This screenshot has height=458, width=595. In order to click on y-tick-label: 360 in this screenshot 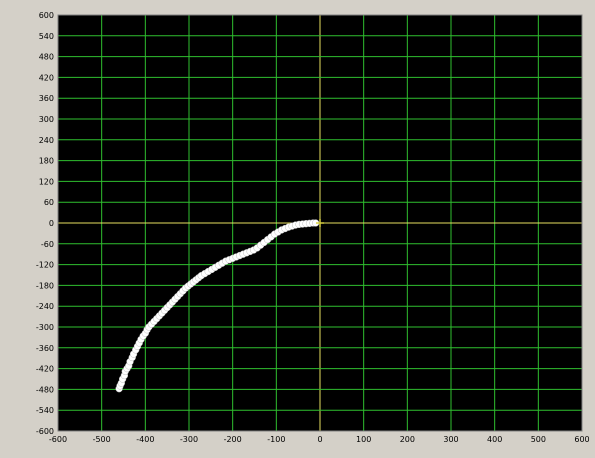, I will do `click(46, 98)`.